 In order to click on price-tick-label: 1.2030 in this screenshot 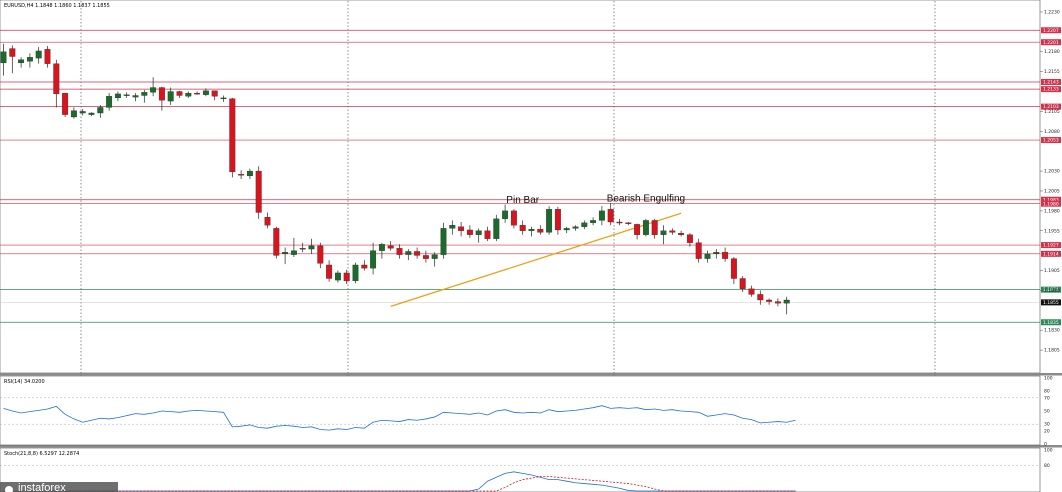, I will do `click(1052, 172)`.